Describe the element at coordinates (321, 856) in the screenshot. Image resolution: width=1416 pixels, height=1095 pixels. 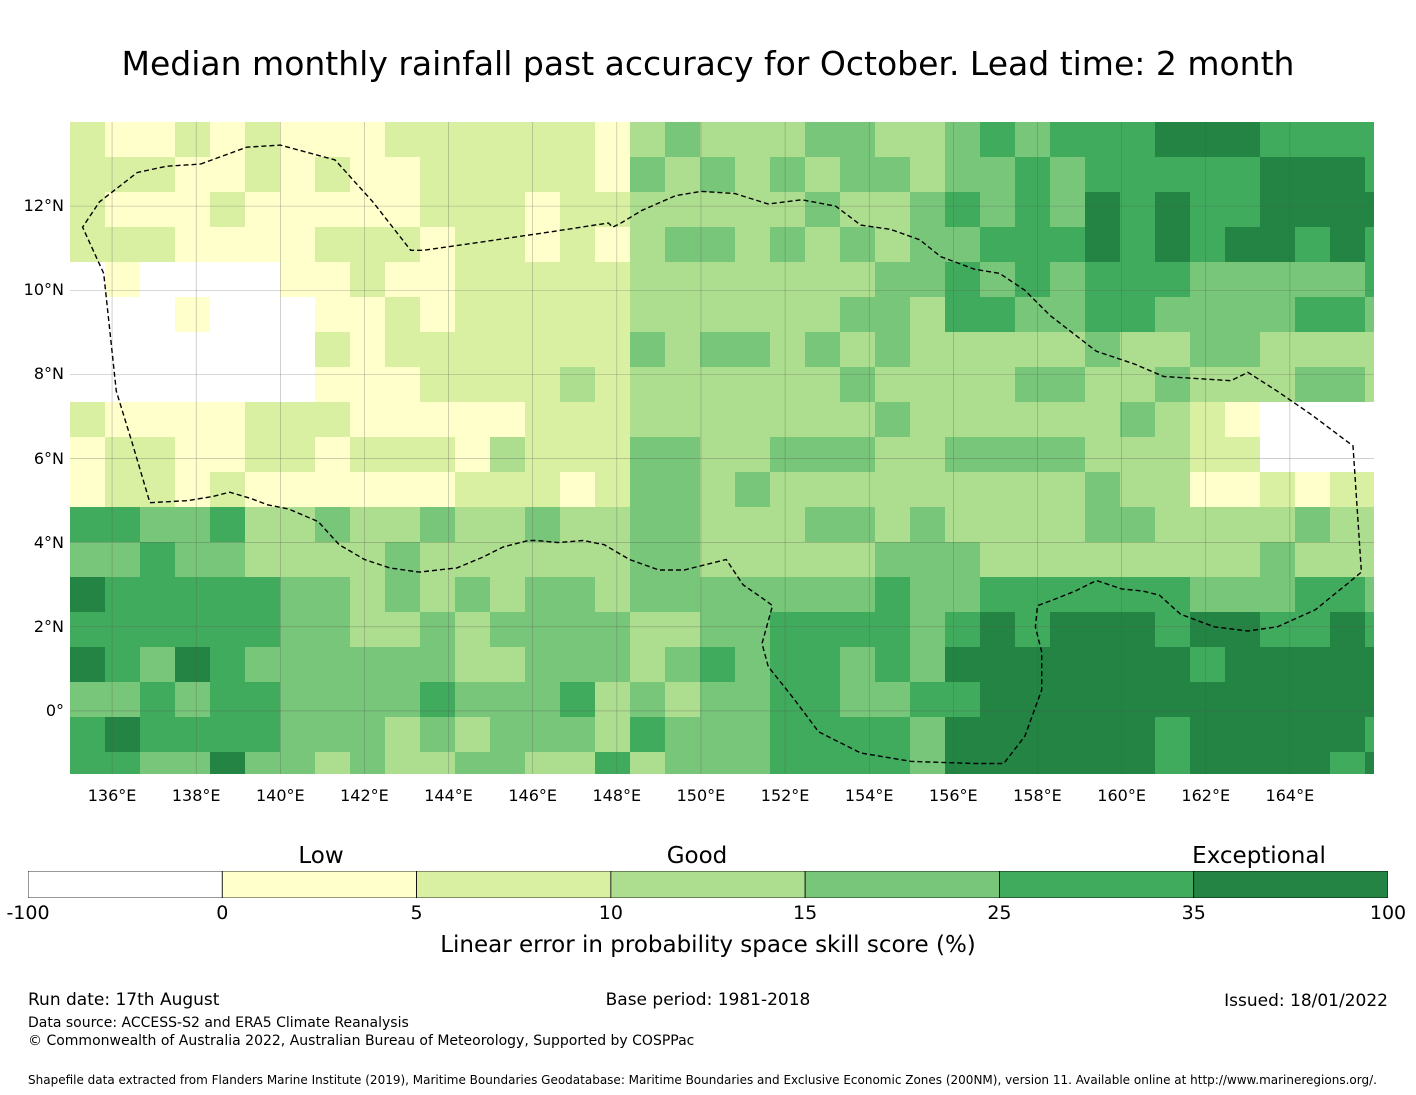
I see `legend-category-label: Low` at that location.